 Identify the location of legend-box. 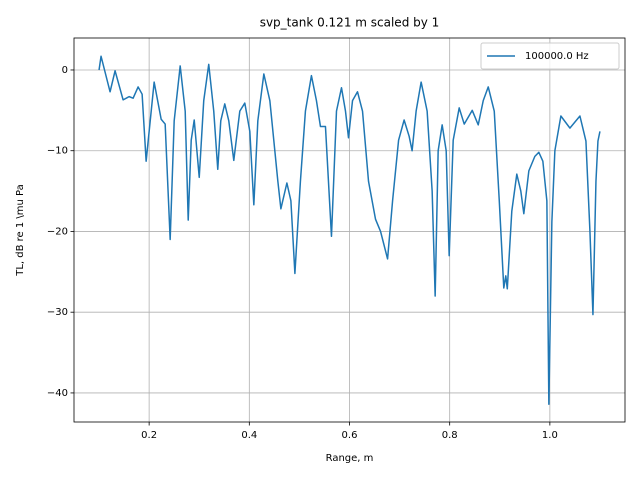
(550, 56).